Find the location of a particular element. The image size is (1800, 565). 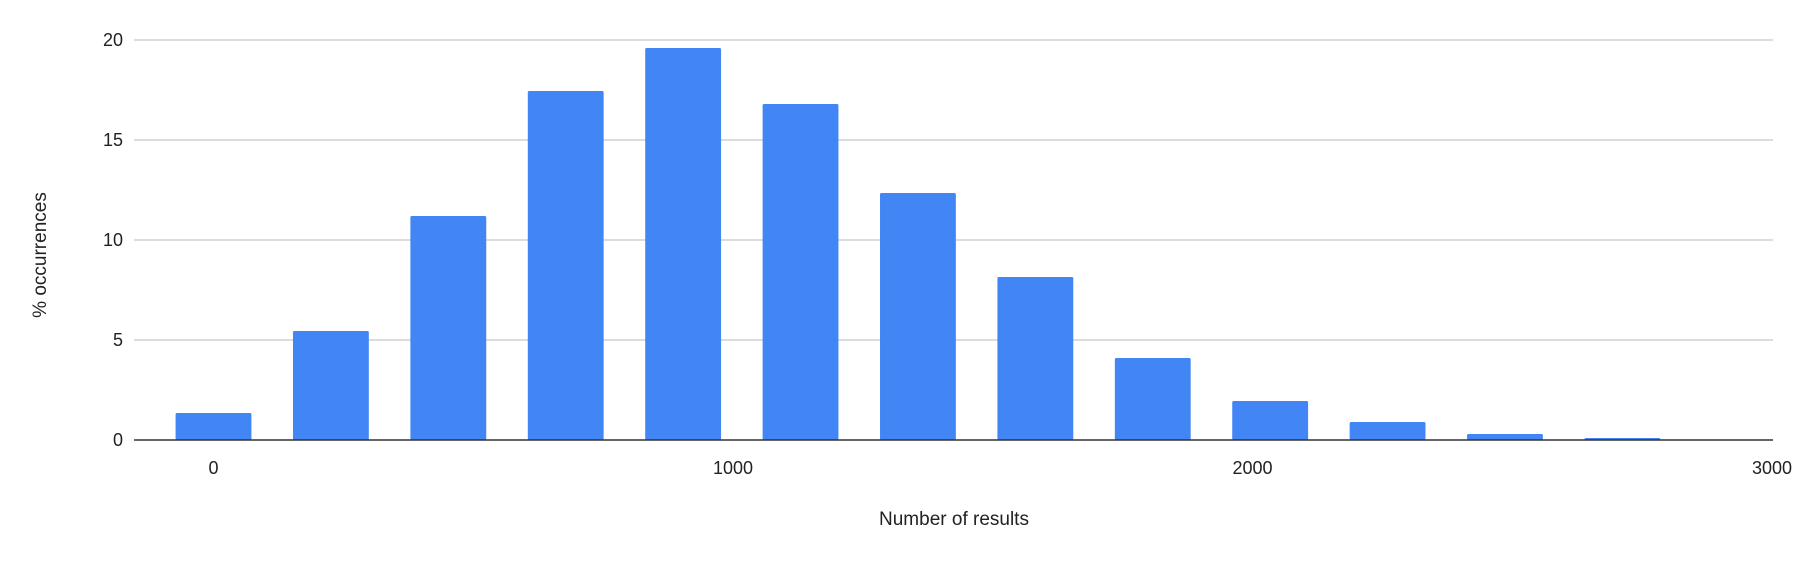

x-tick-label: 2000 is located at coordinates (1252, 468).